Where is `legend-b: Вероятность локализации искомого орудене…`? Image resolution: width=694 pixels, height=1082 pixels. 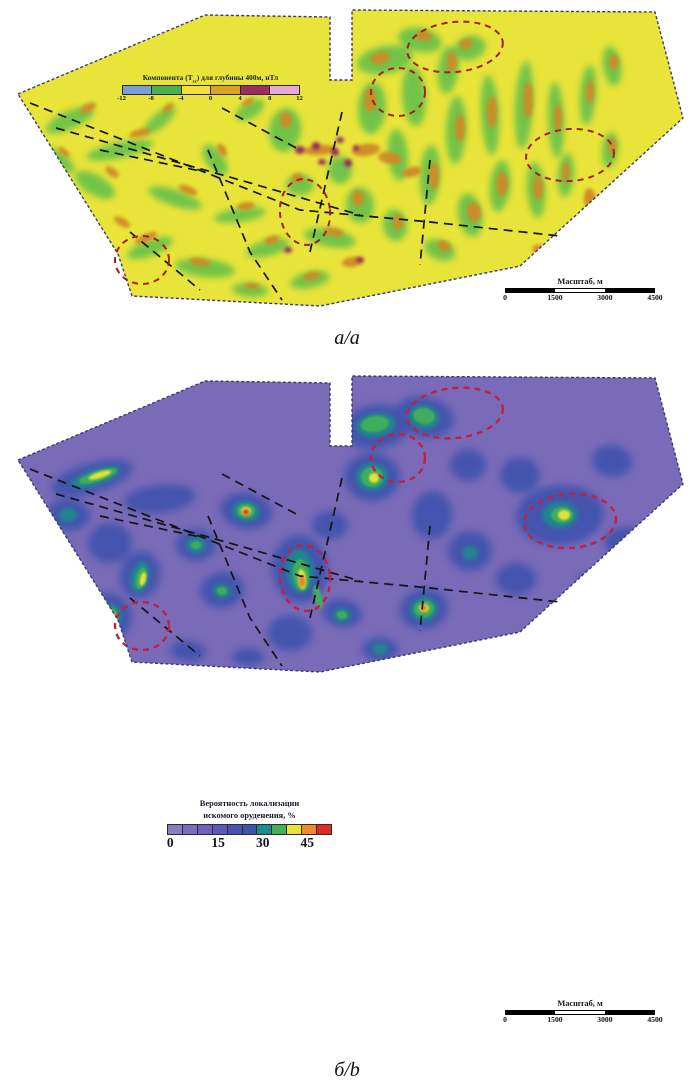 legend-b: Вероятность локализации искомого орудене… is located at coordinates (249, 826).